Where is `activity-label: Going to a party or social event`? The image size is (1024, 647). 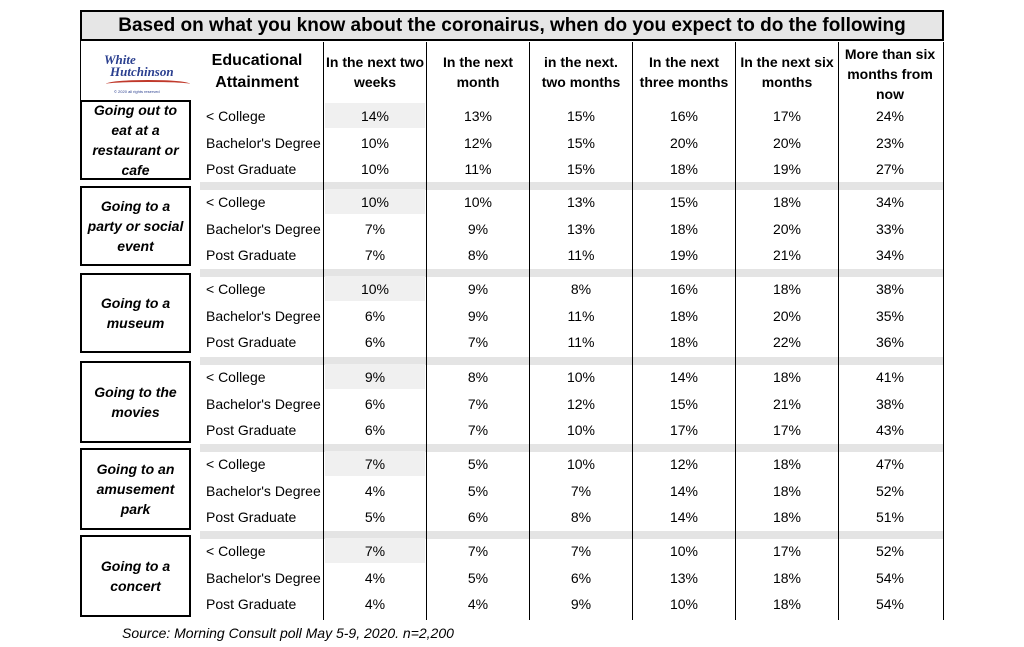 activity-label: Going to a party or social event is located at coordinates (135, 226).